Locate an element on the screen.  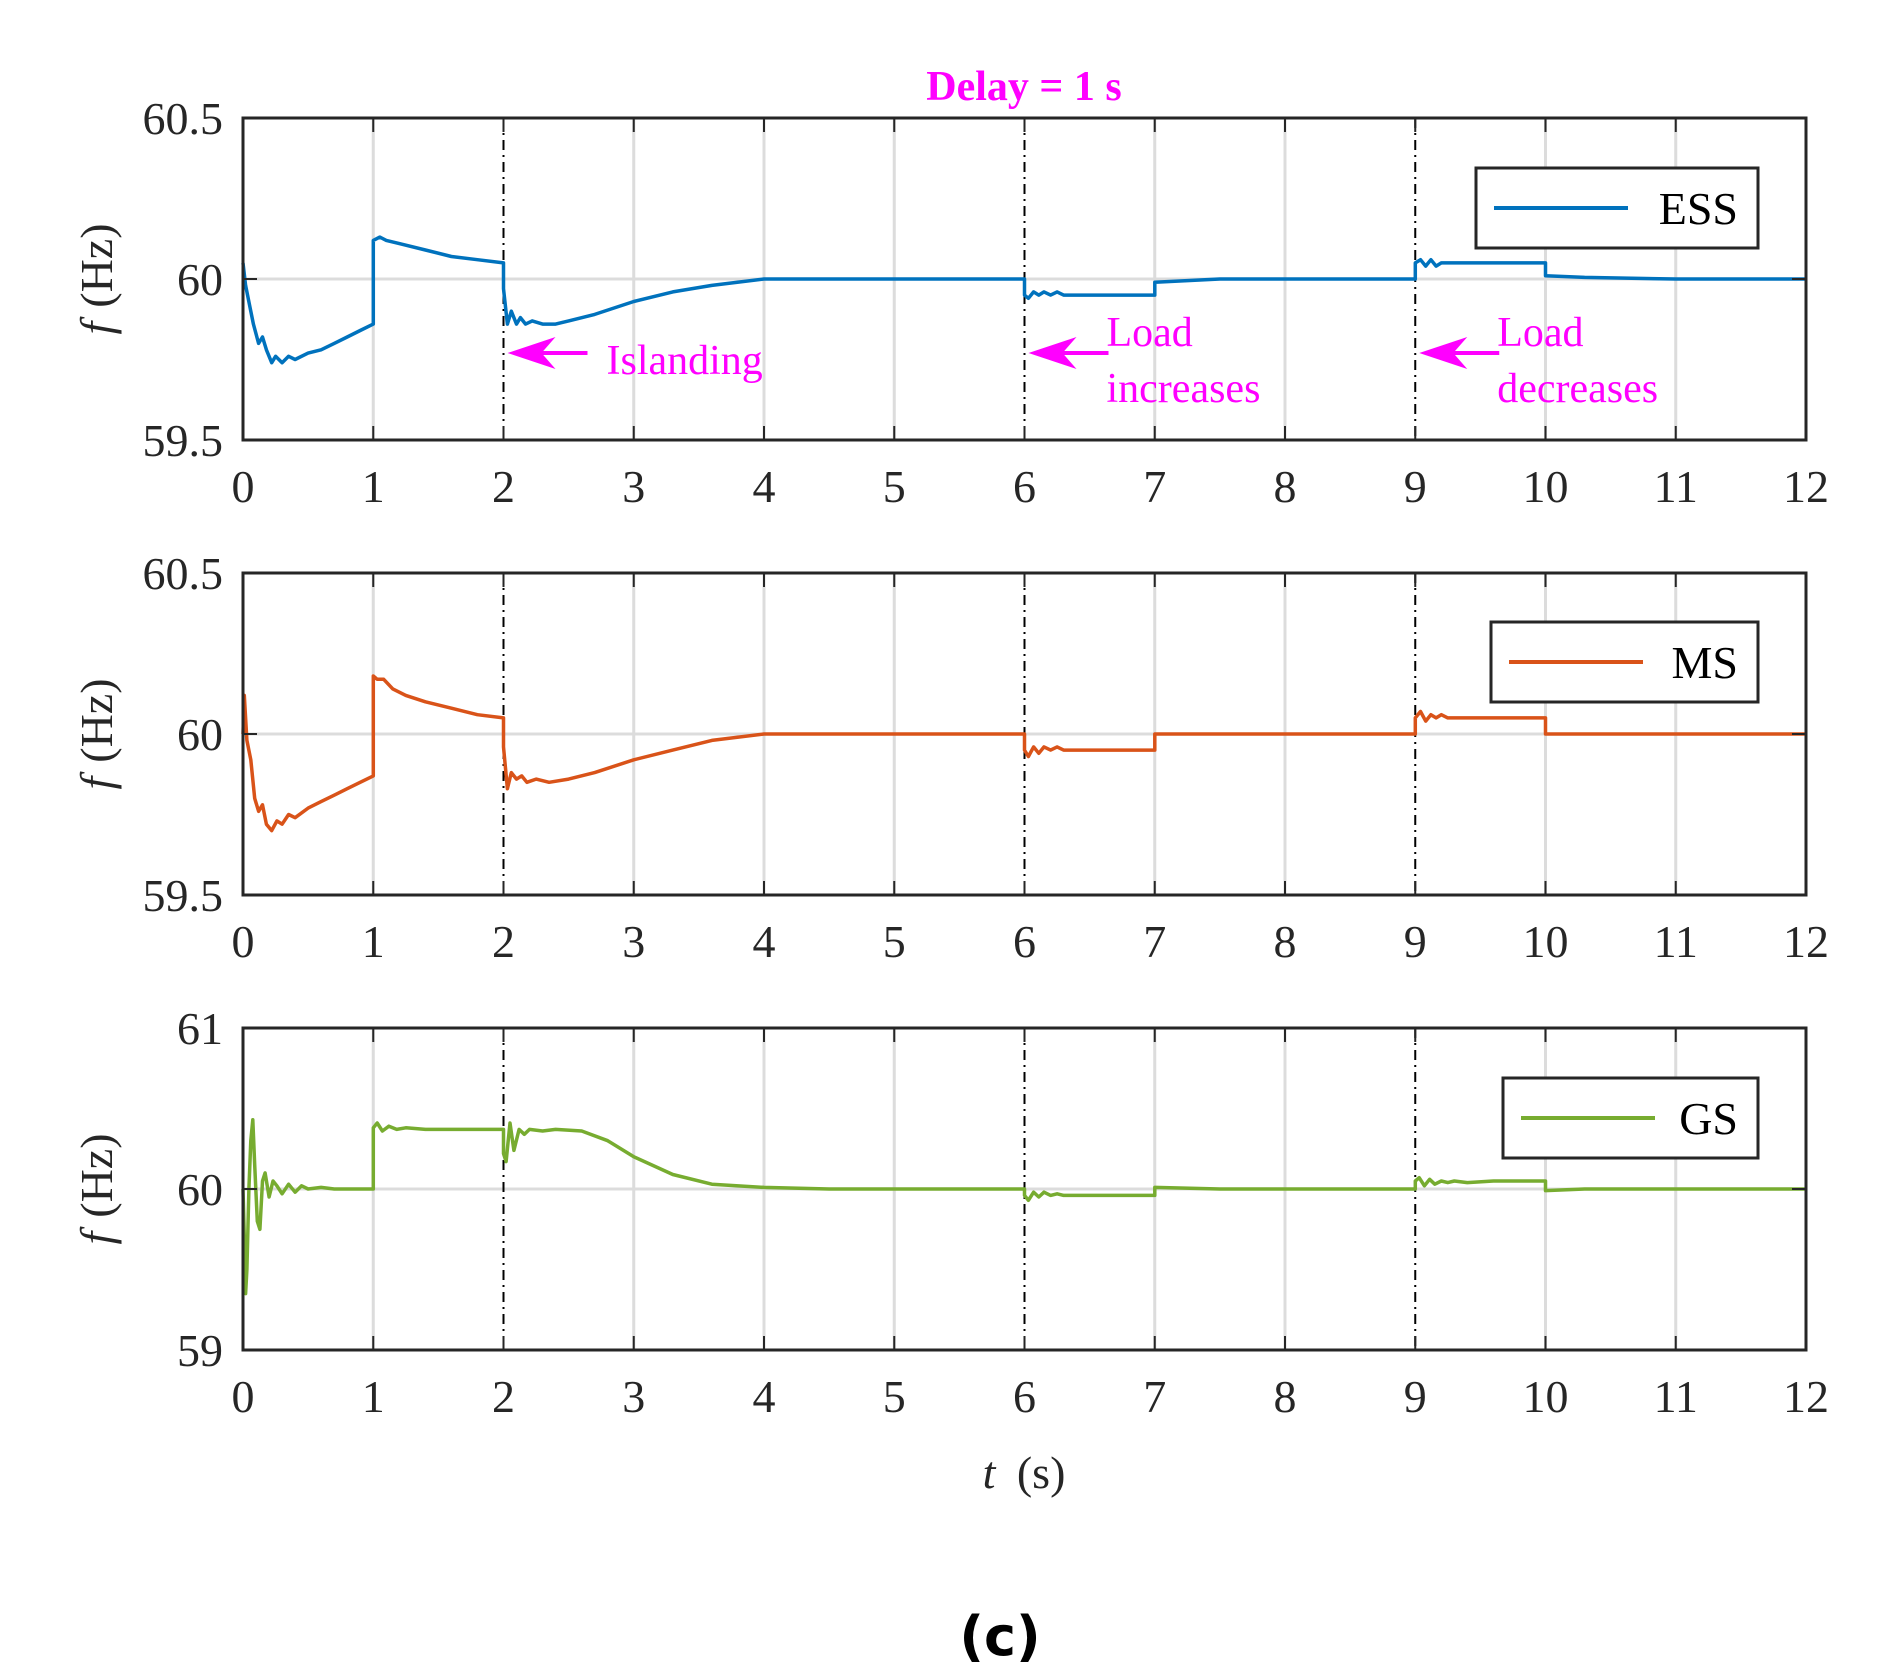
y-tick-label: 61 is located at coordinates (200, 1028).